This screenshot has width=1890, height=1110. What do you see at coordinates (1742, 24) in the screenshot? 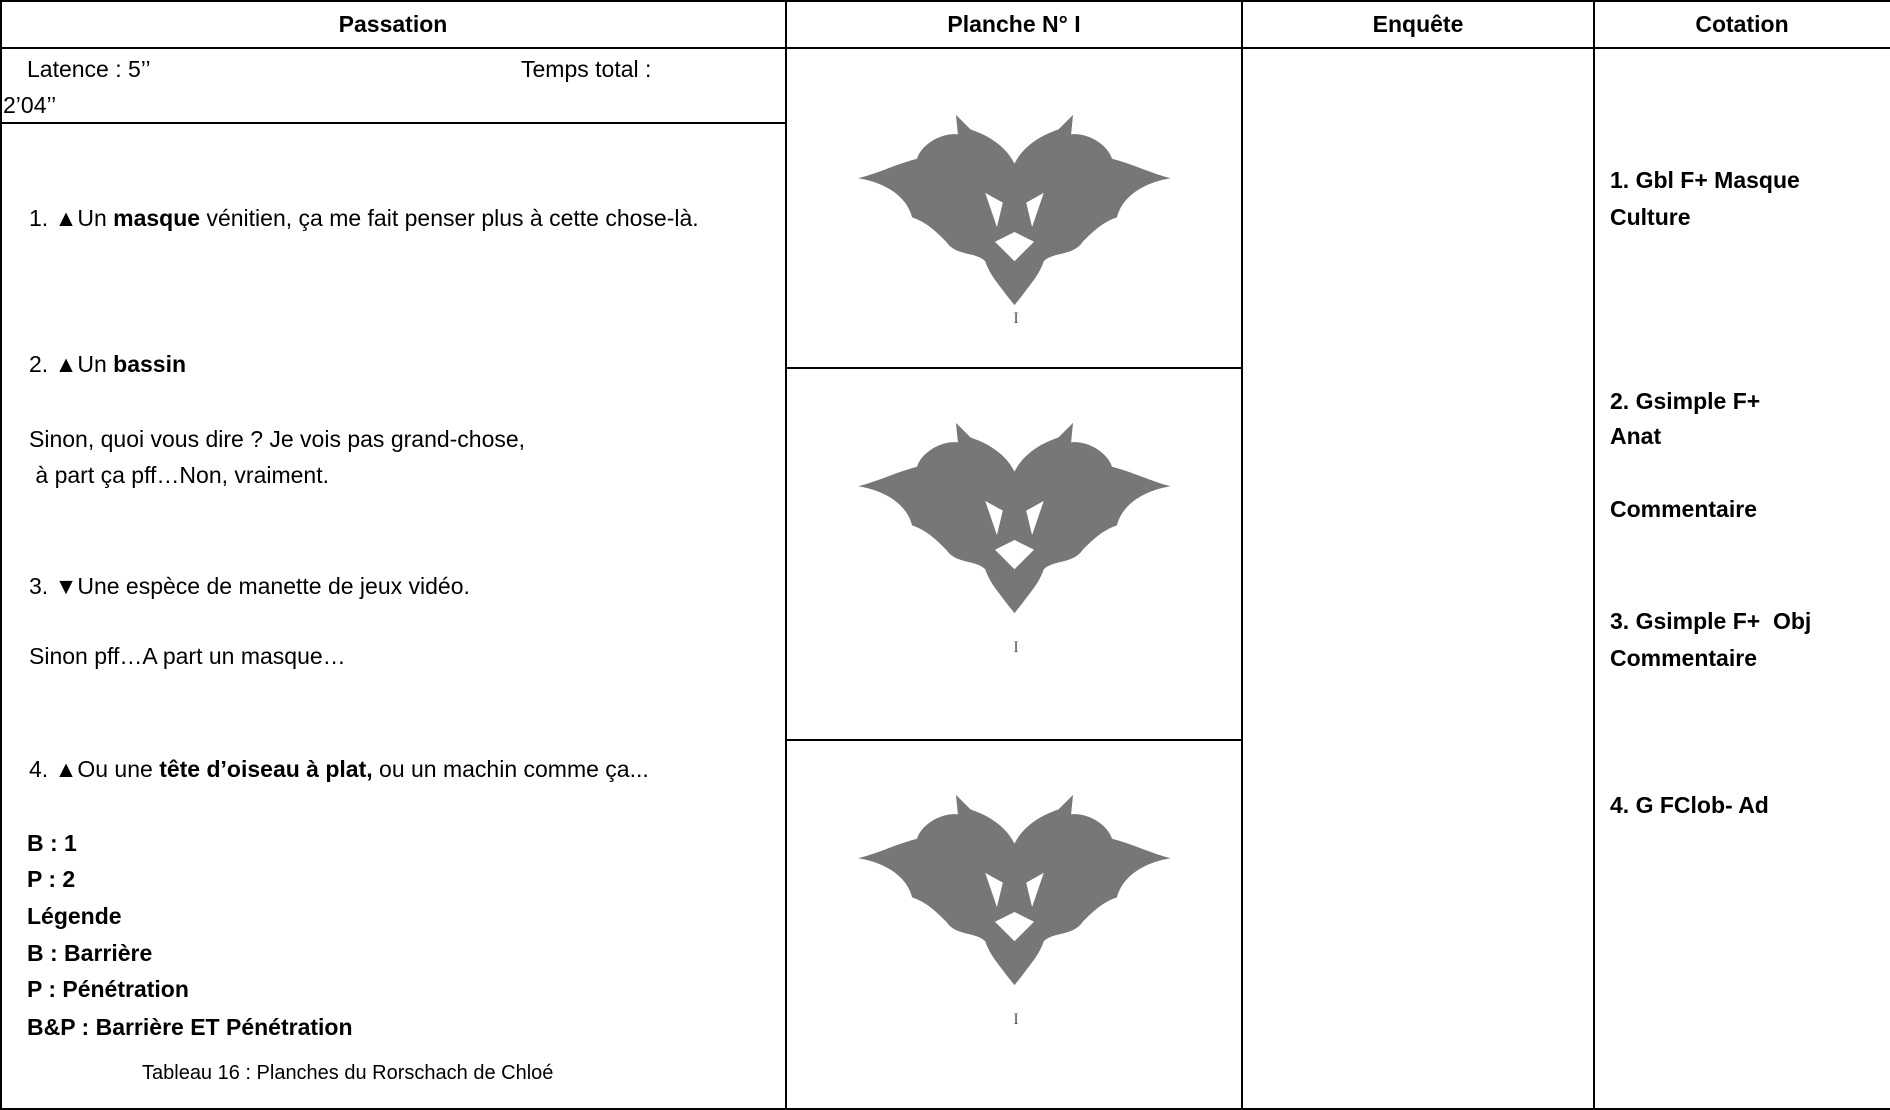
I see `column-header: Cotation` at bounding box center [1742, 24].